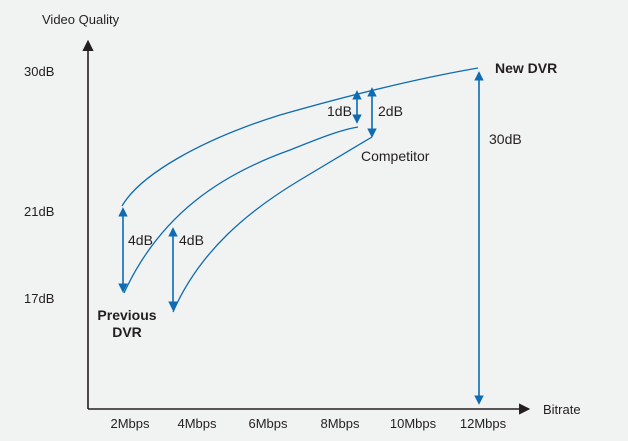 The width and height of the screenshot is (628, 441). Describe the element at coordinates (39, 211) in the screenshot. I see `y-tick-label: 21dB` at that location.